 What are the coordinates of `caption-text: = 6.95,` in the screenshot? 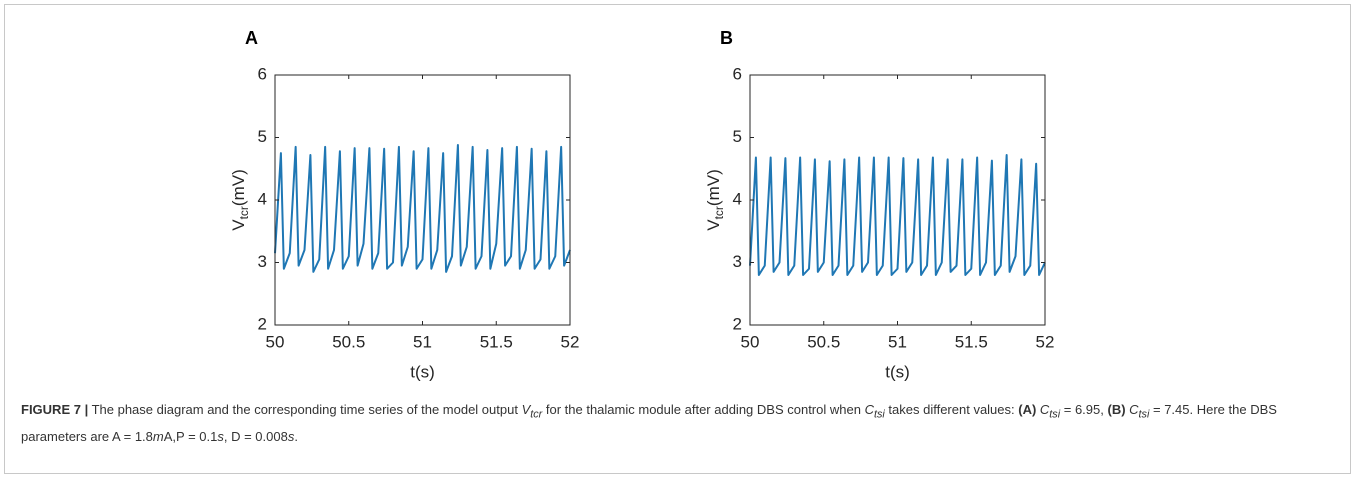 It's located at (1084, 409).